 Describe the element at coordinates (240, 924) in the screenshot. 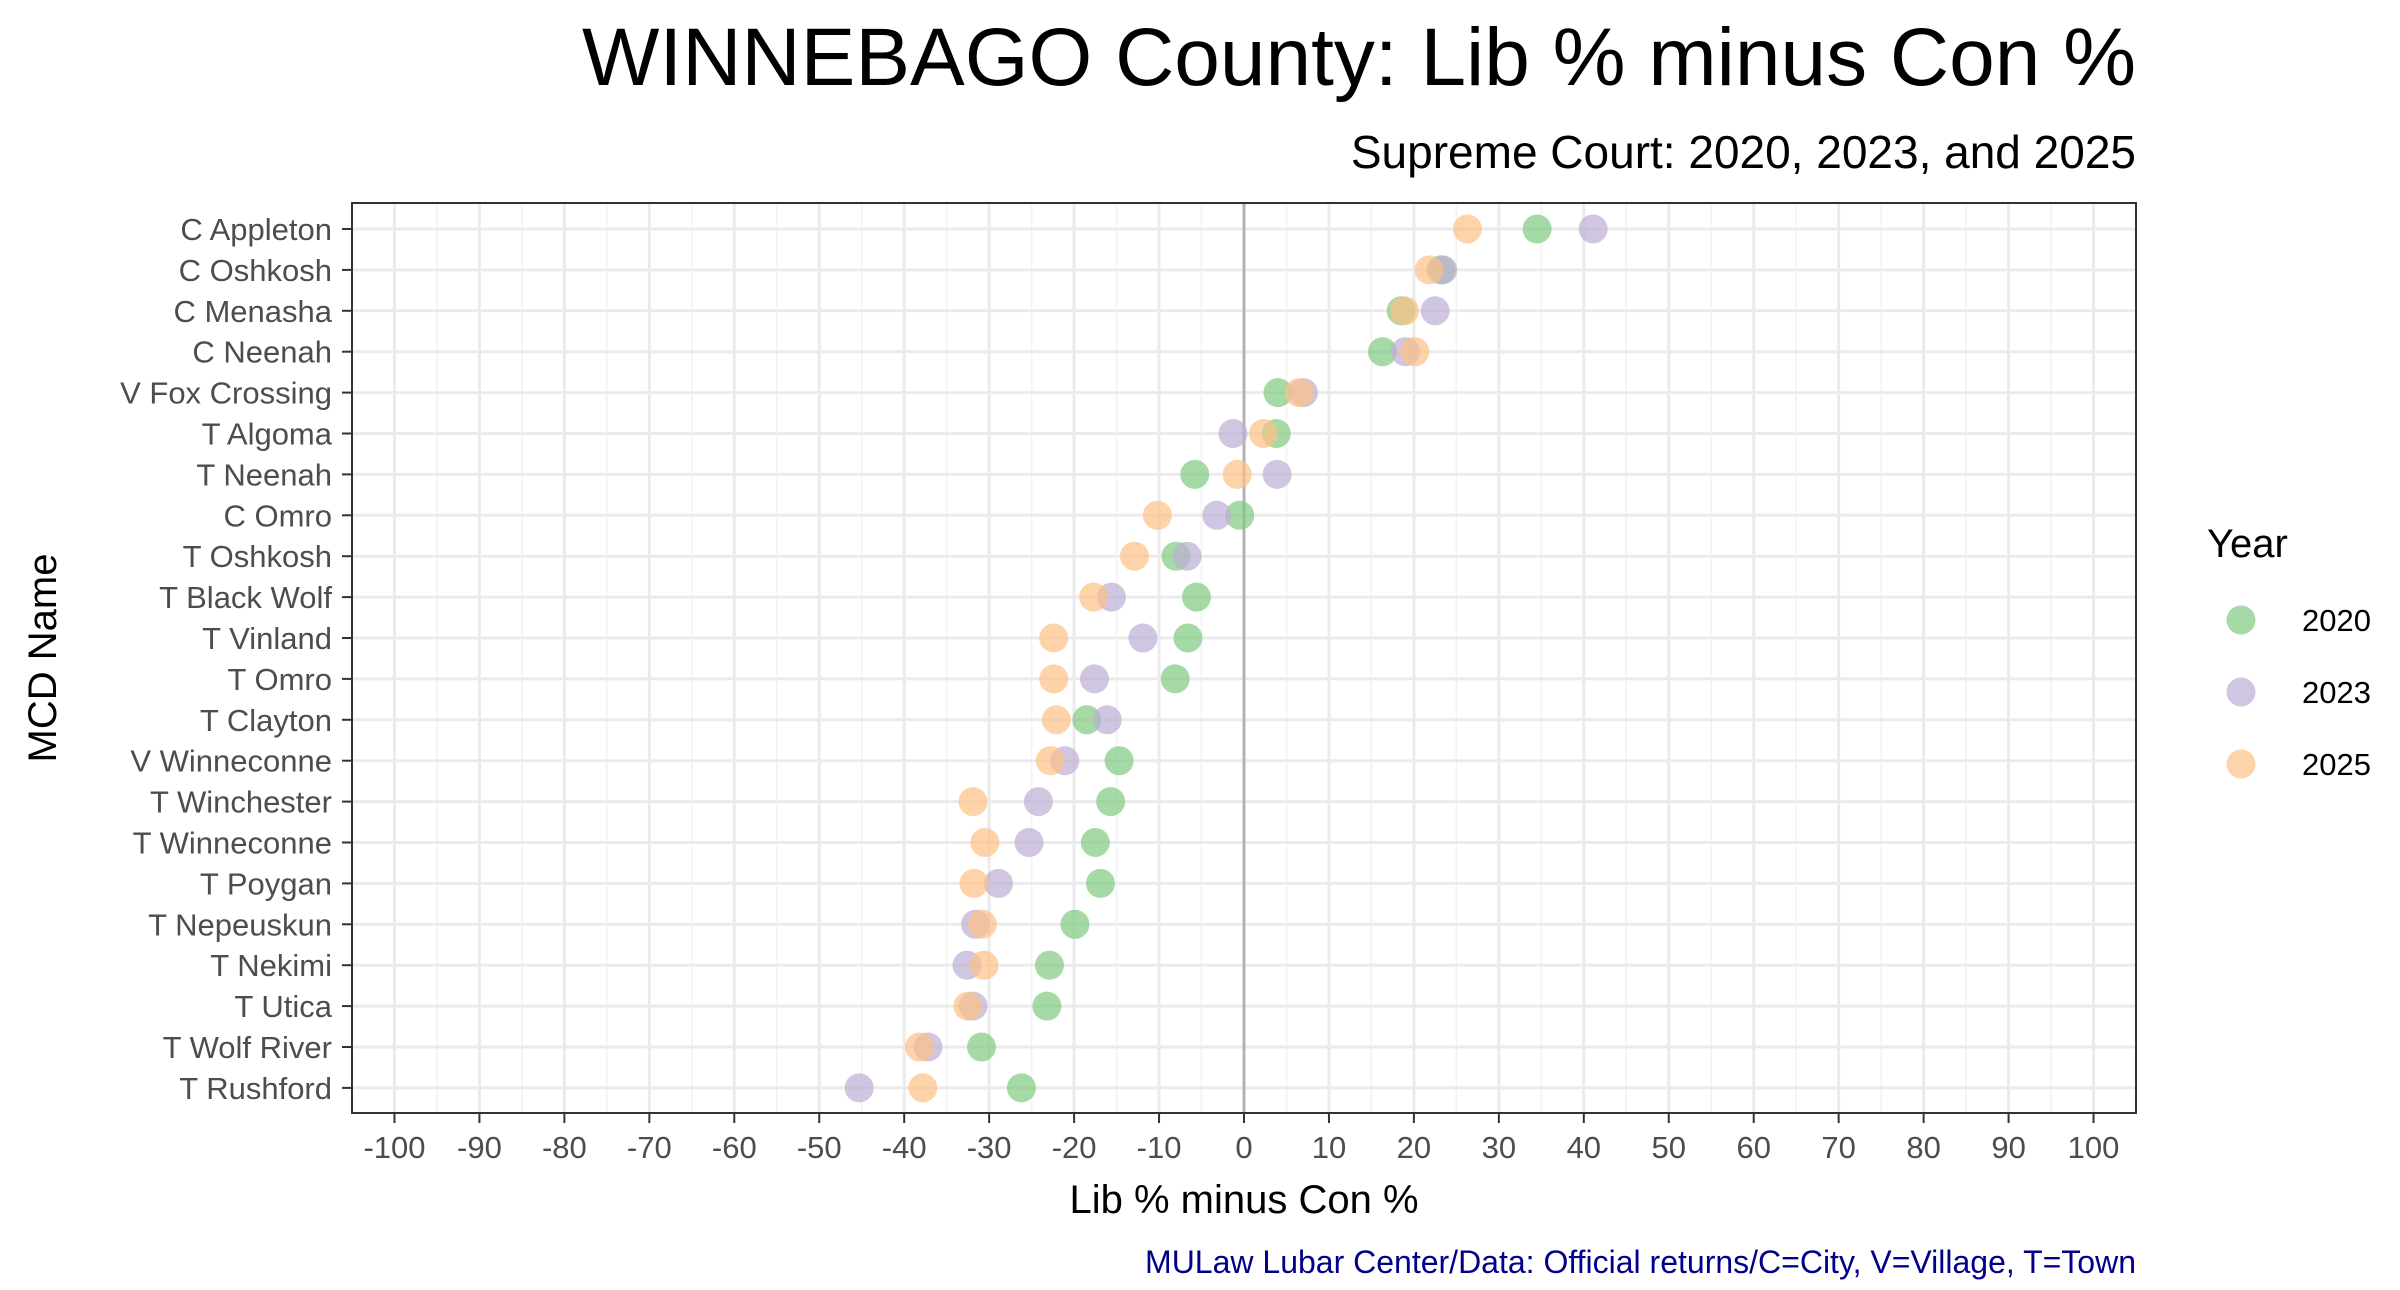

I see `y-tick-label: T Nepeuskun` at that location.